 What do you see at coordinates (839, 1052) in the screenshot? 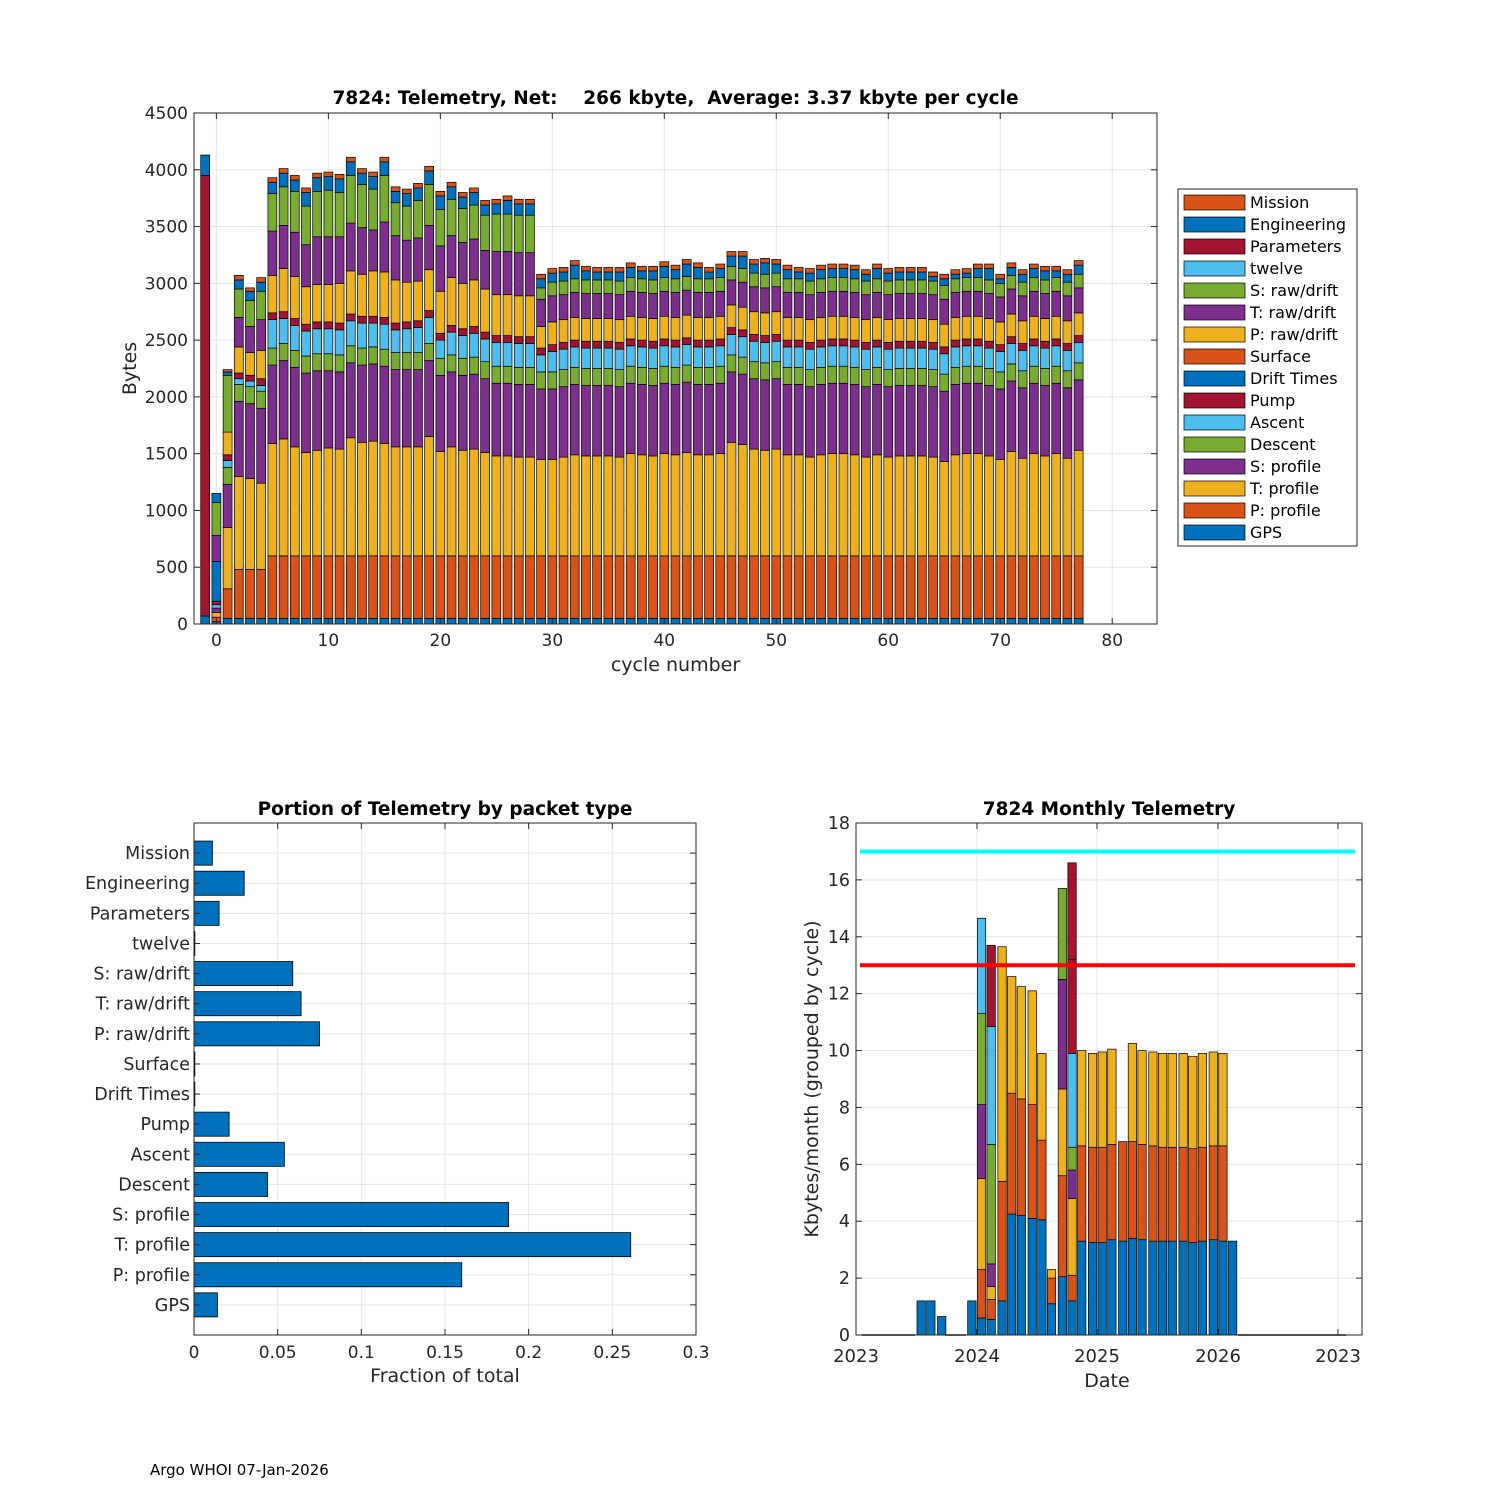
I see `chart3-ytick-label: 10` at bounding box center [839, 1052].